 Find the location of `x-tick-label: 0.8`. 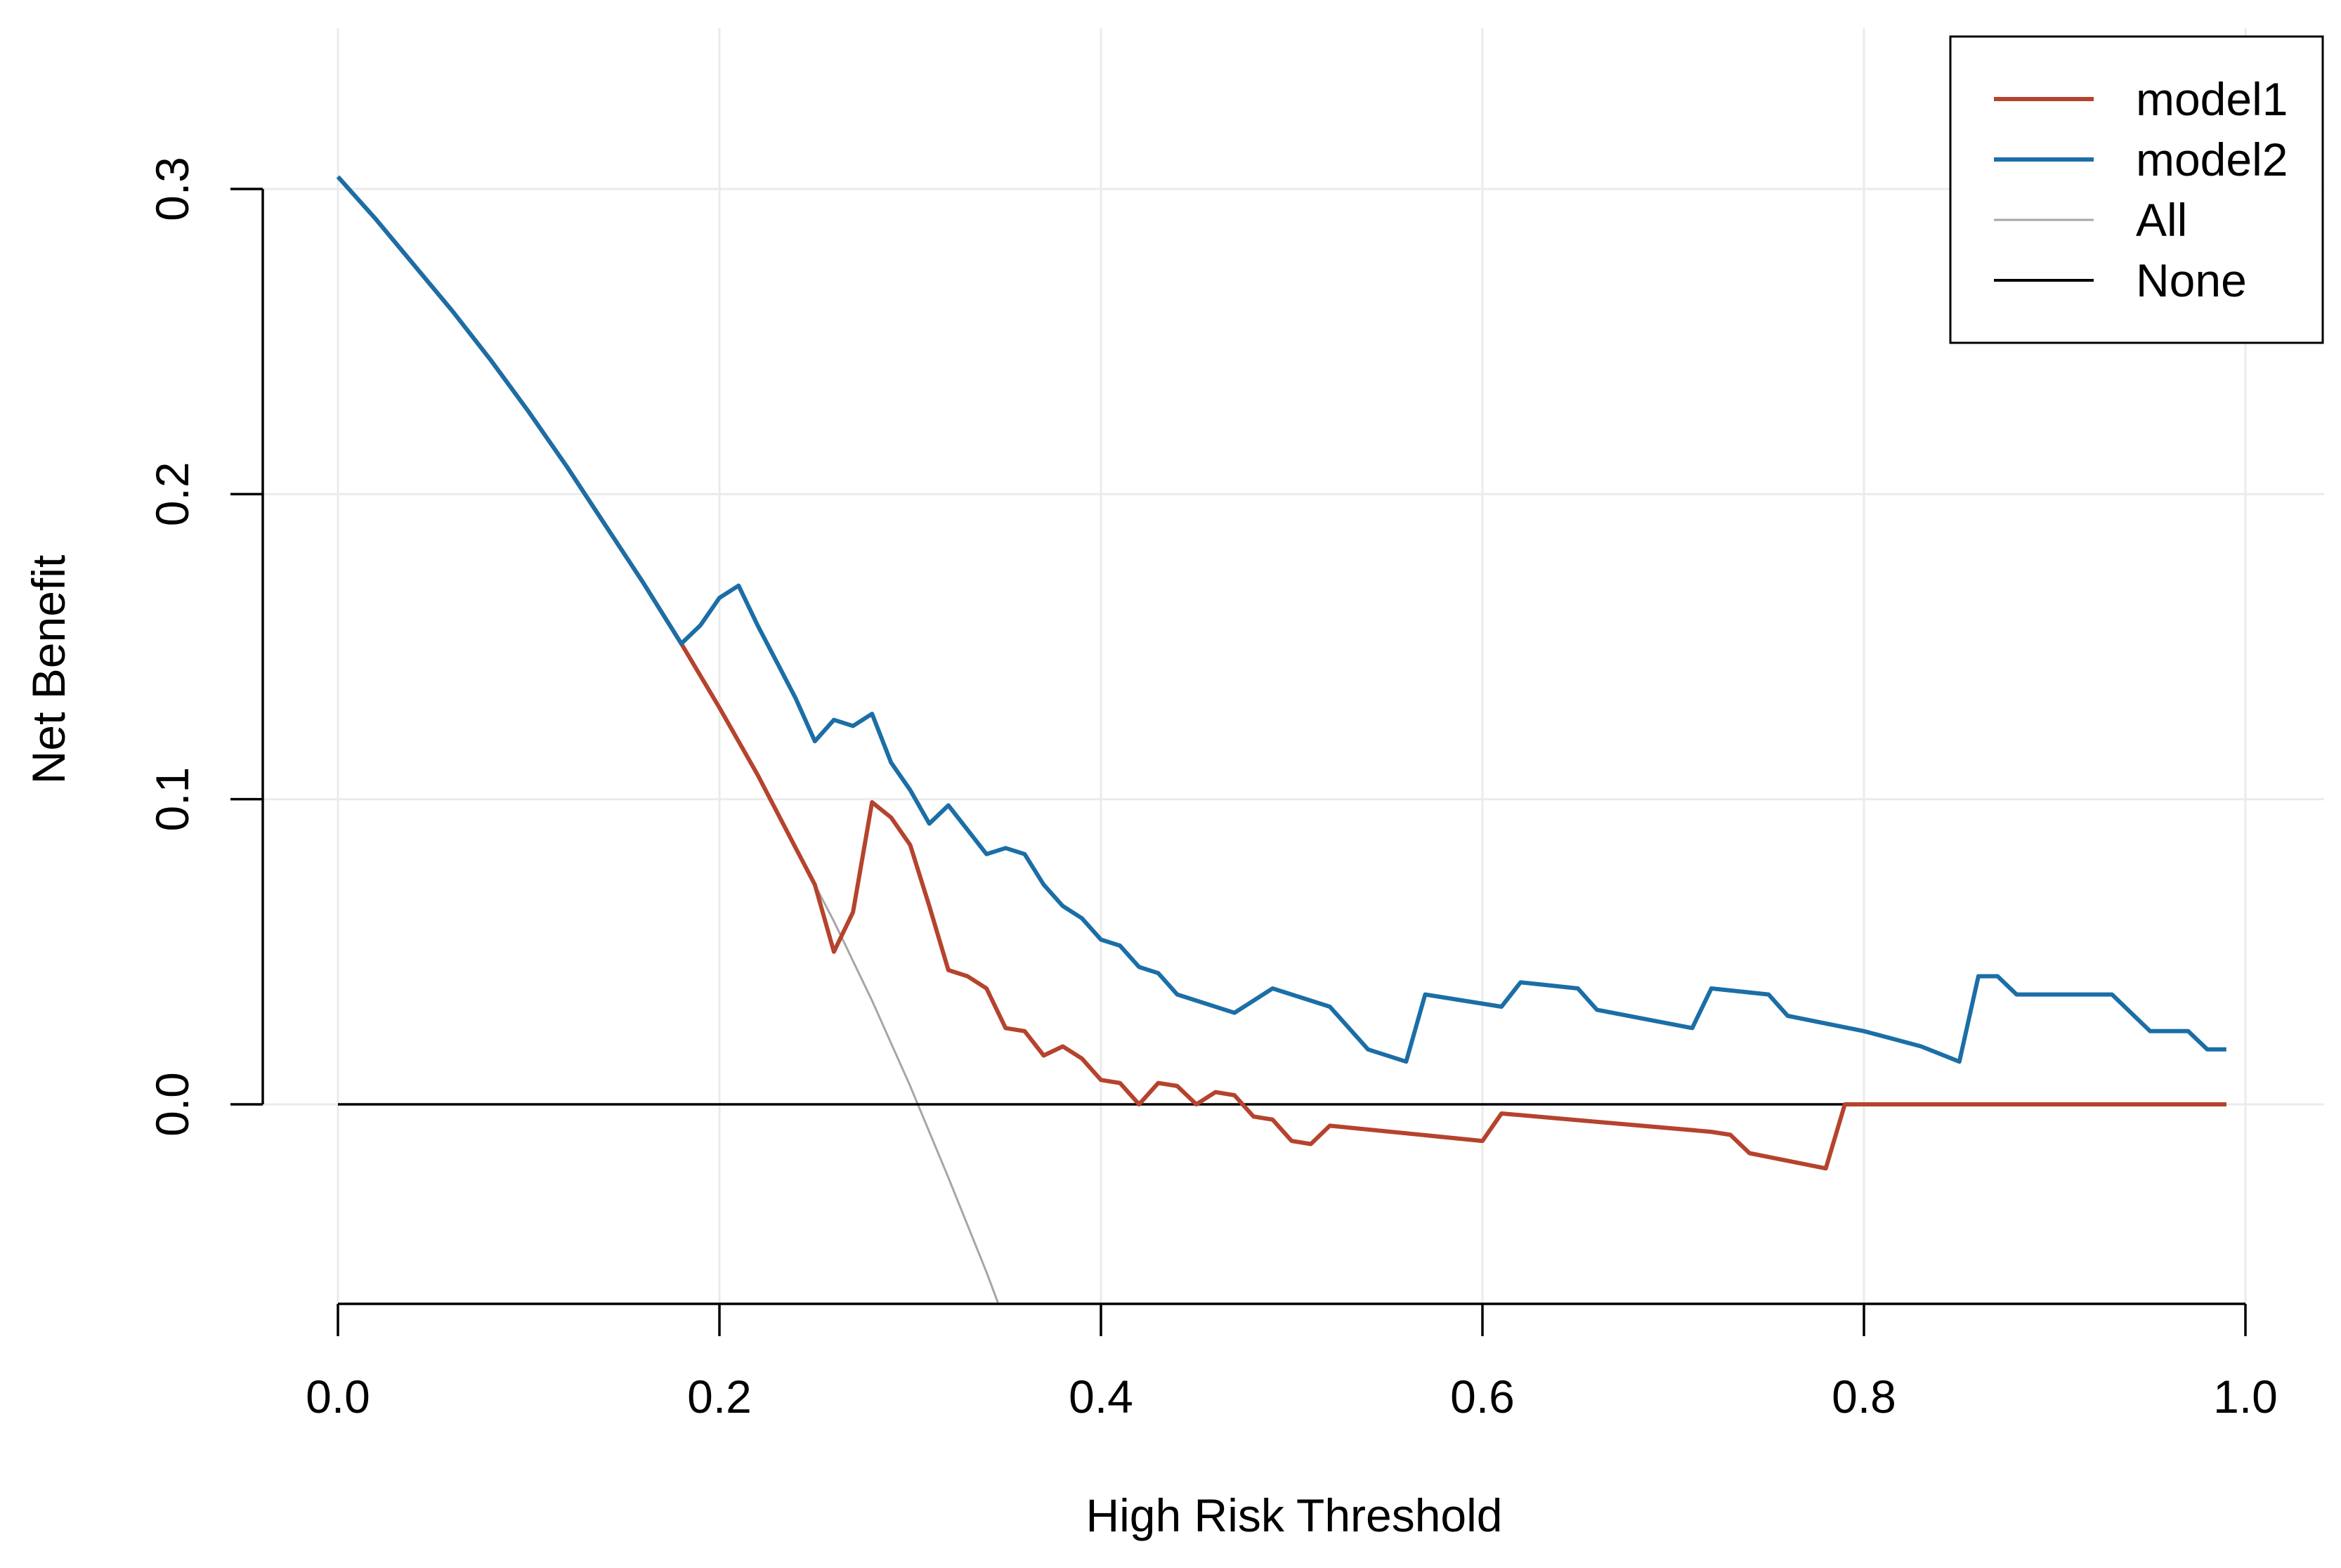

x-tick-label: 0.8 is located at coordinates (1864, 1397).